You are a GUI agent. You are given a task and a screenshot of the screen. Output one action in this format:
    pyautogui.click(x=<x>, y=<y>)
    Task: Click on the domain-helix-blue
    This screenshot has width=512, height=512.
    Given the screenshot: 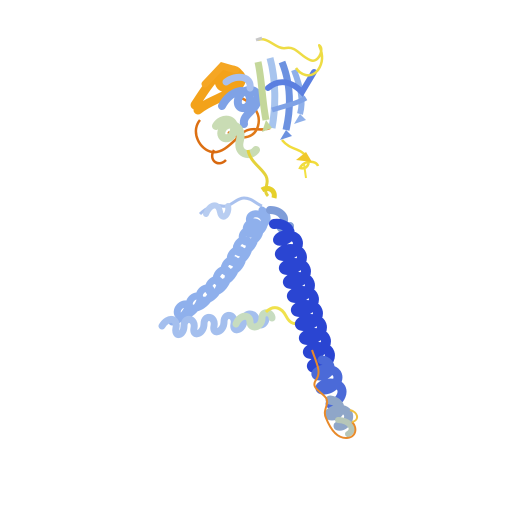 What is the action you would take?
    pyautogui.click(x=240, y=107)
    